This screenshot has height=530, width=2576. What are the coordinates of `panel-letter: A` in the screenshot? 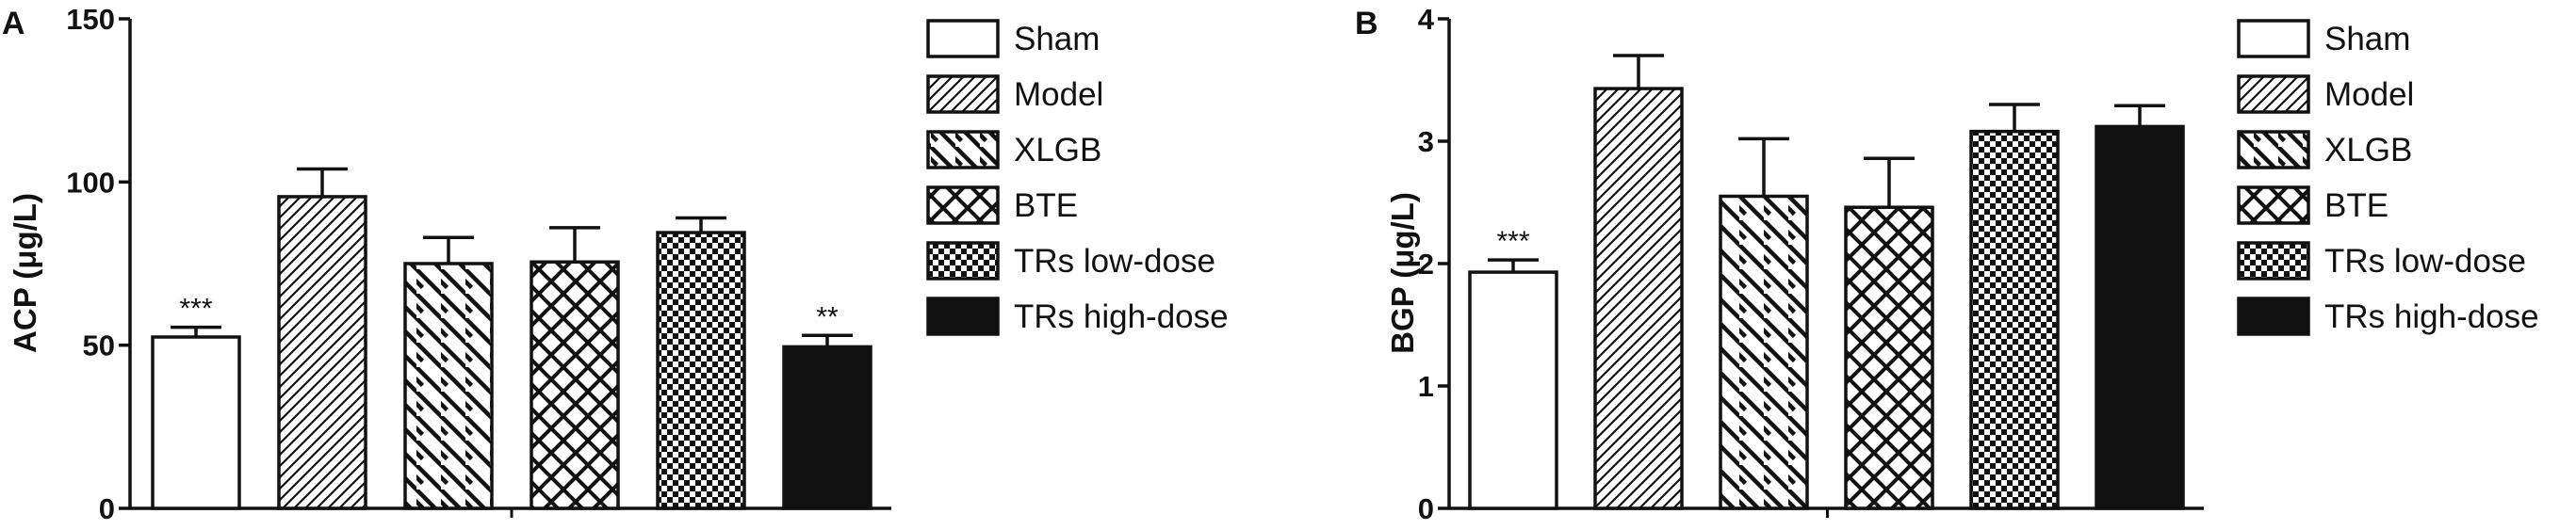 It's located at (13, 23).